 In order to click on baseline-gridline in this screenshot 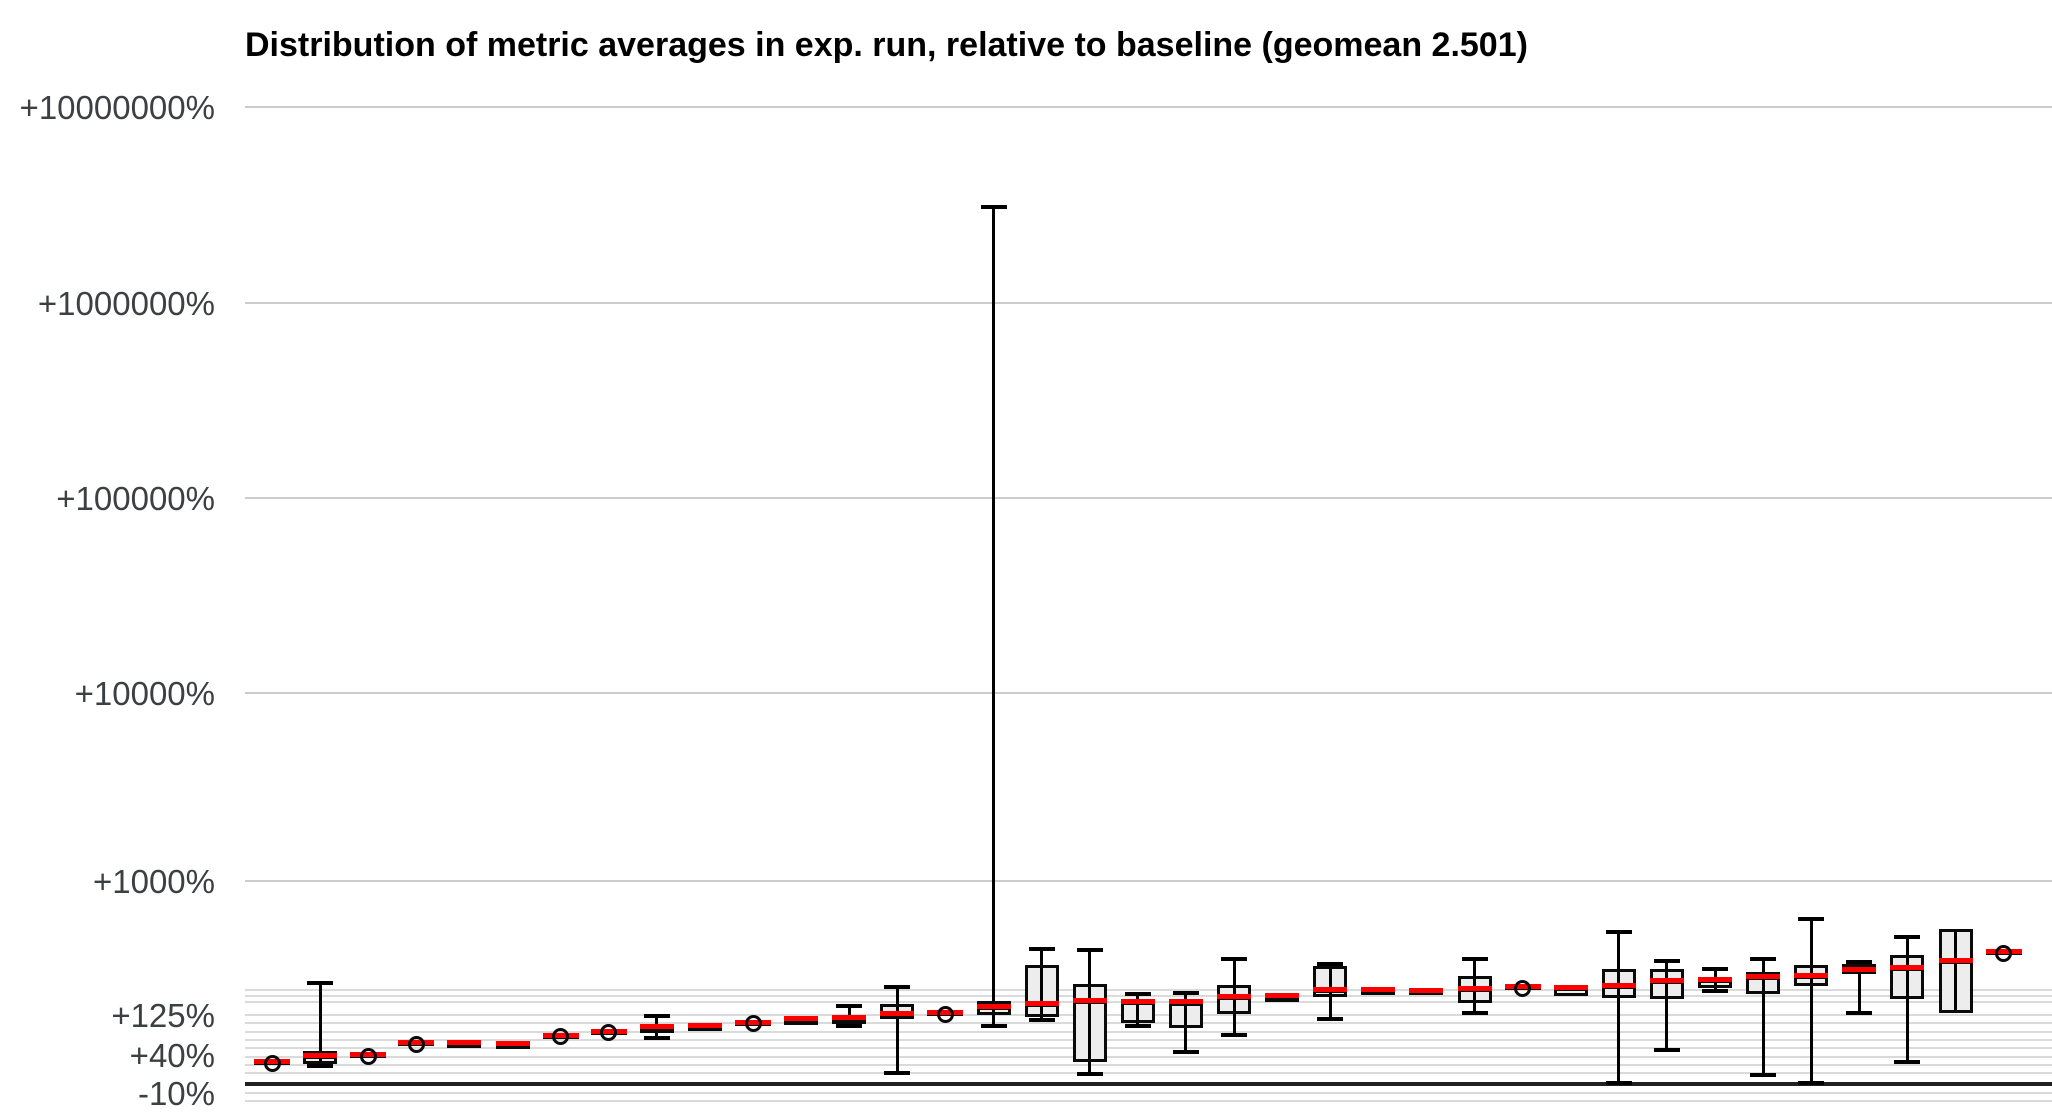, I will do `click(1148, 1084)`.